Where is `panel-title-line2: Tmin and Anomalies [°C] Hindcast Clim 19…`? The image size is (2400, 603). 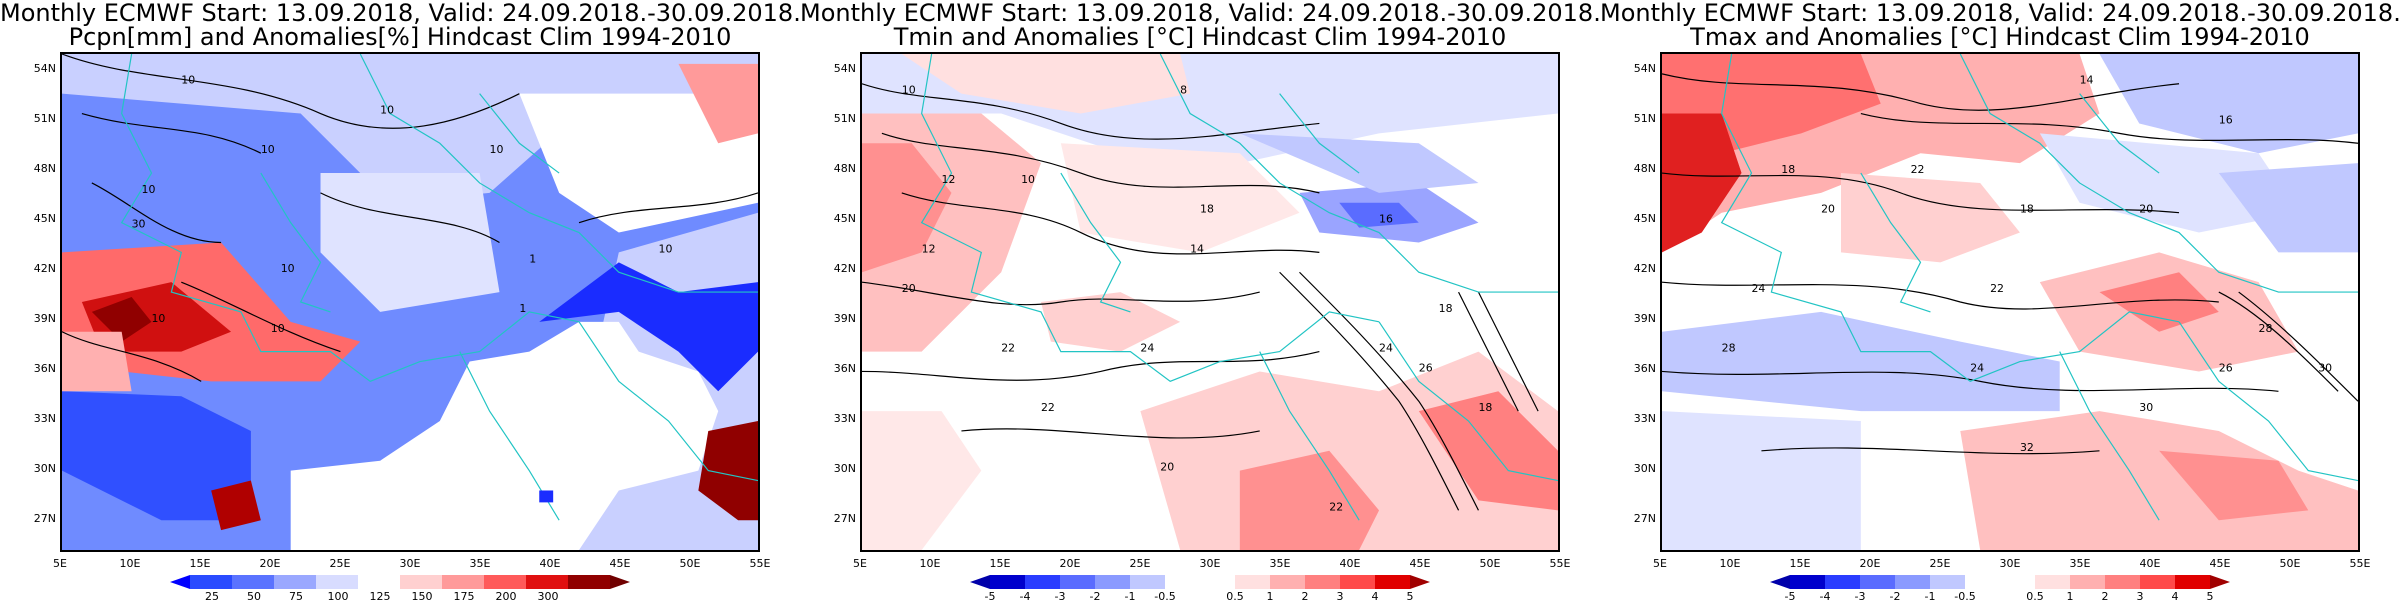
panel-title-line2: Tmin and Anomalies [°C] Hindcast Clim 19… is located at coordinates (1200, 37).